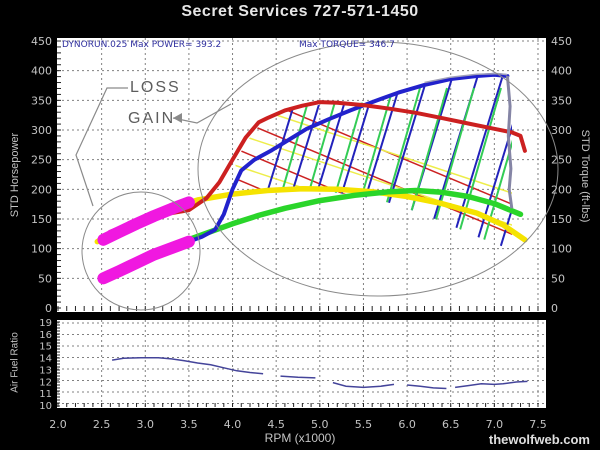 The height and width of the screenshot is (450, 600). Describe the element at coordinates (45, 323) in the screenshot. I see `afr-tick-label: 19` at that location.